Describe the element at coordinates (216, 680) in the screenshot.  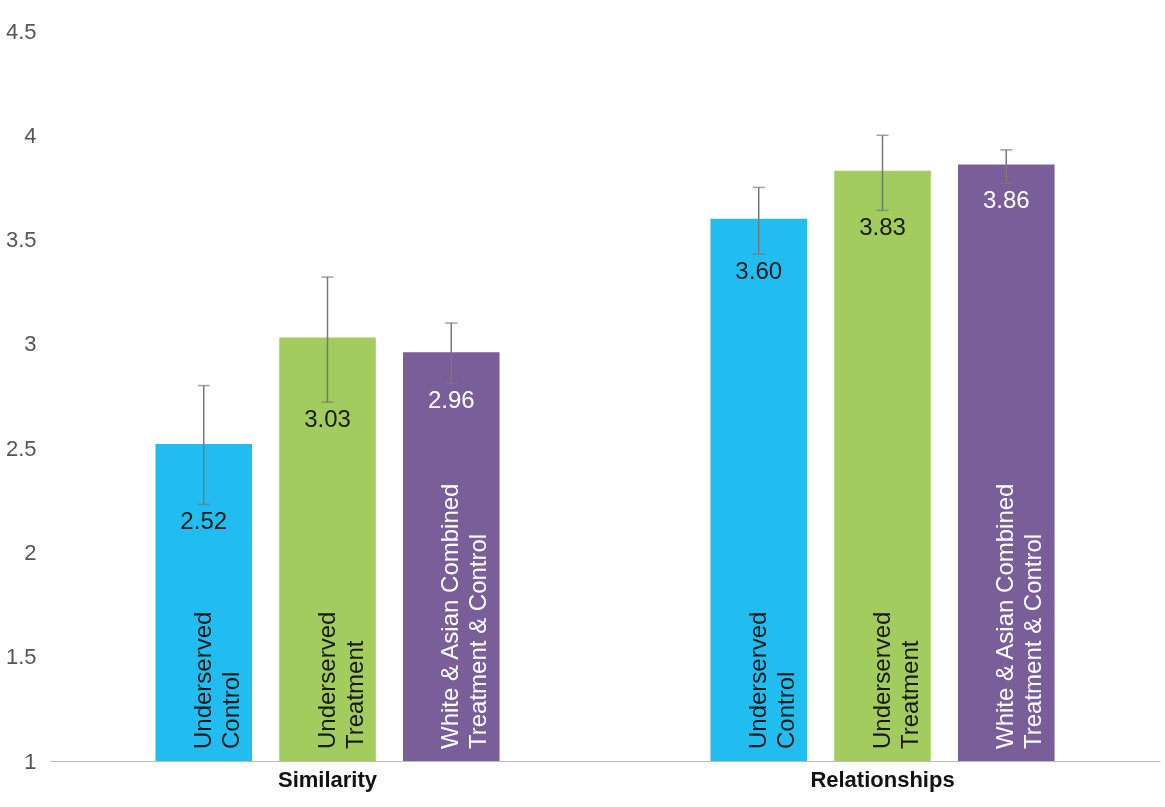
I see `text: Underserved Control` at that location.